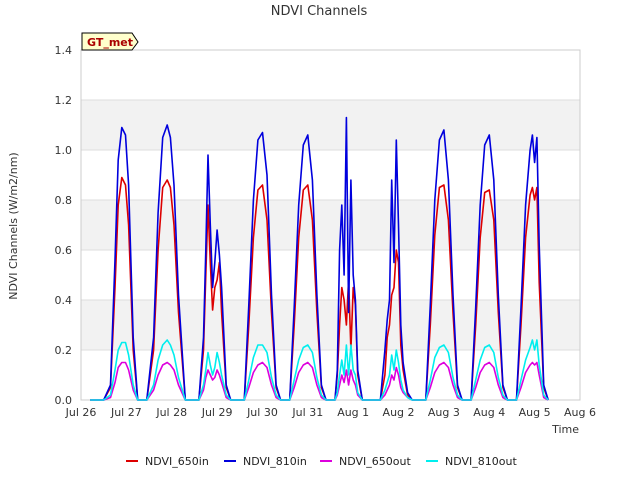 The height and width of the screenshot is (480, 640). I want to click on x-tick-label: Jul 31, so click(307, 412).